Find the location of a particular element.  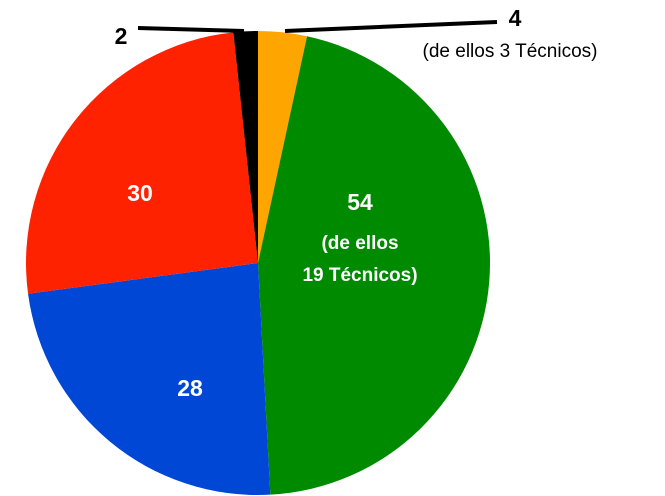

data-label: 54 is located at coordinates (360, 202).